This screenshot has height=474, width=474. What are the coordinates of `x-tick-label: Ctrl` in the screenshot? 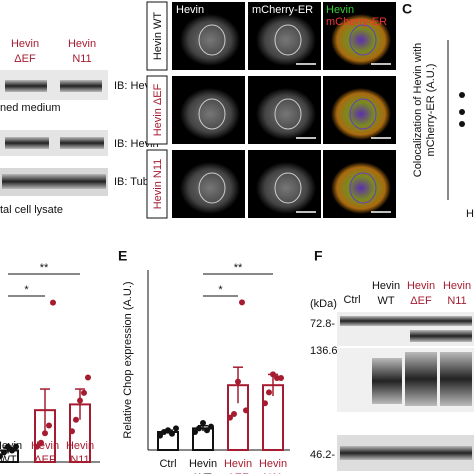 It's located at (167, 464).